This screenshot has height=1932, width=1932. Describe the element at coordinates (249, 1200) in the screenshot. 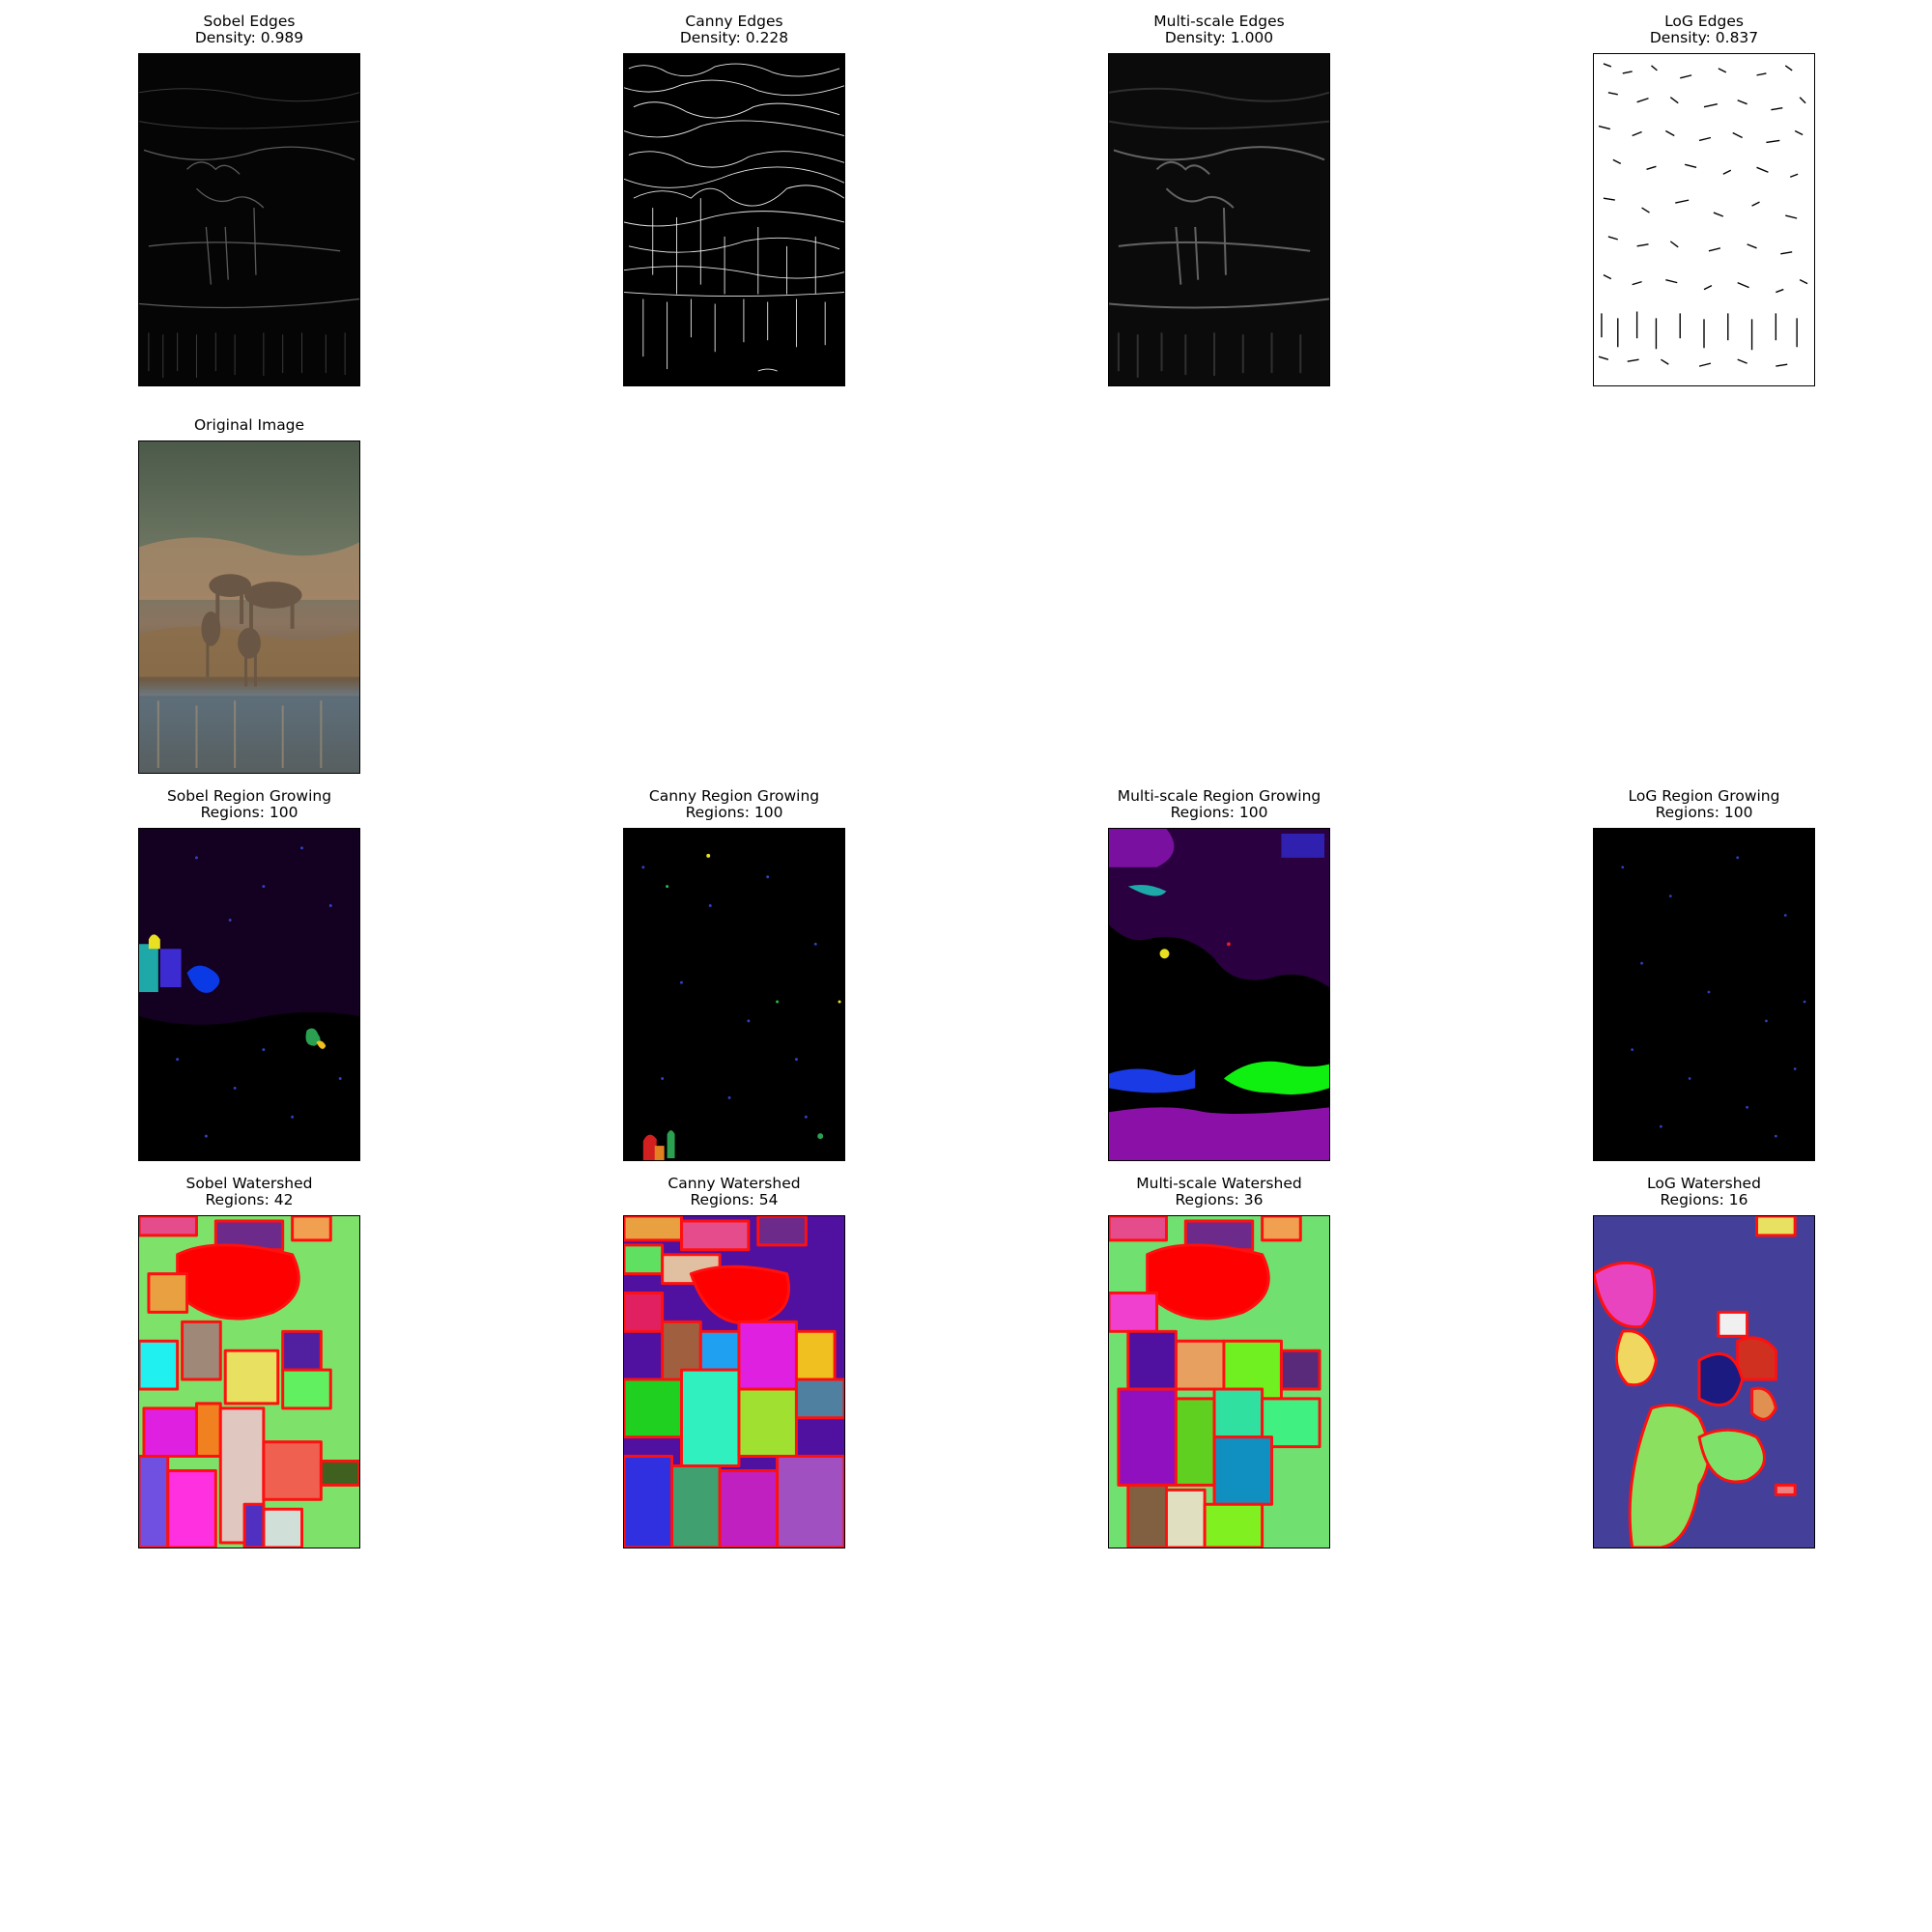

I see `panel-subtitle: Regions: 42` at that location.